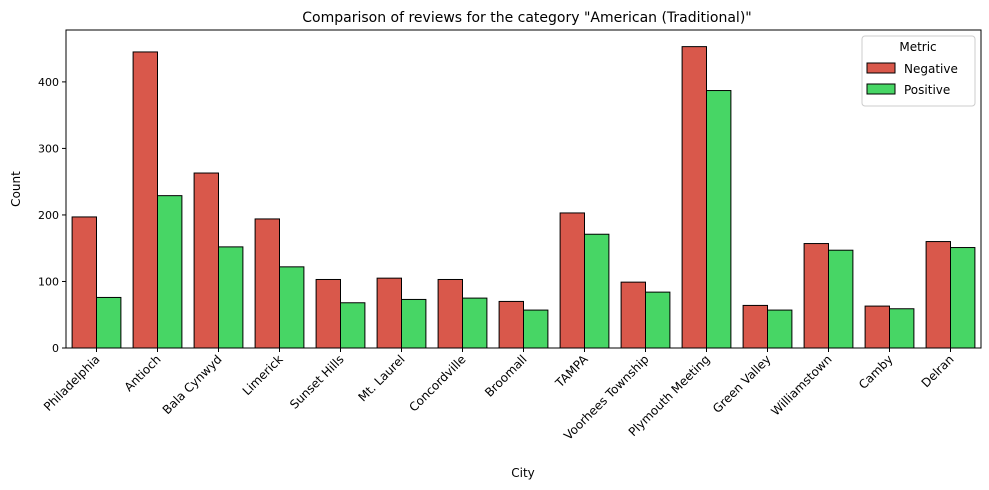 This screenshot has height=490, width=989. What do you see at coordinates (511, 324) in the screenshot?
I see `bar-negative-broomall` at bounding box center [511, 324].